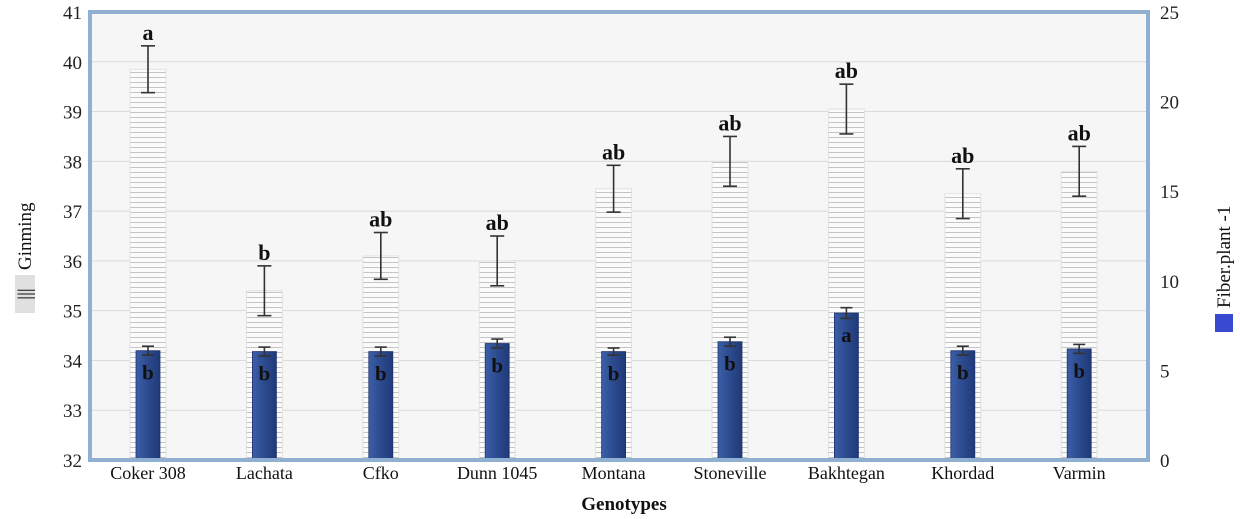 The height and width of the screenshot is (519, 1240). Describe the element at coordinates (72, 312) in the screenshot. I see `left-tick-label: 35` at that location.